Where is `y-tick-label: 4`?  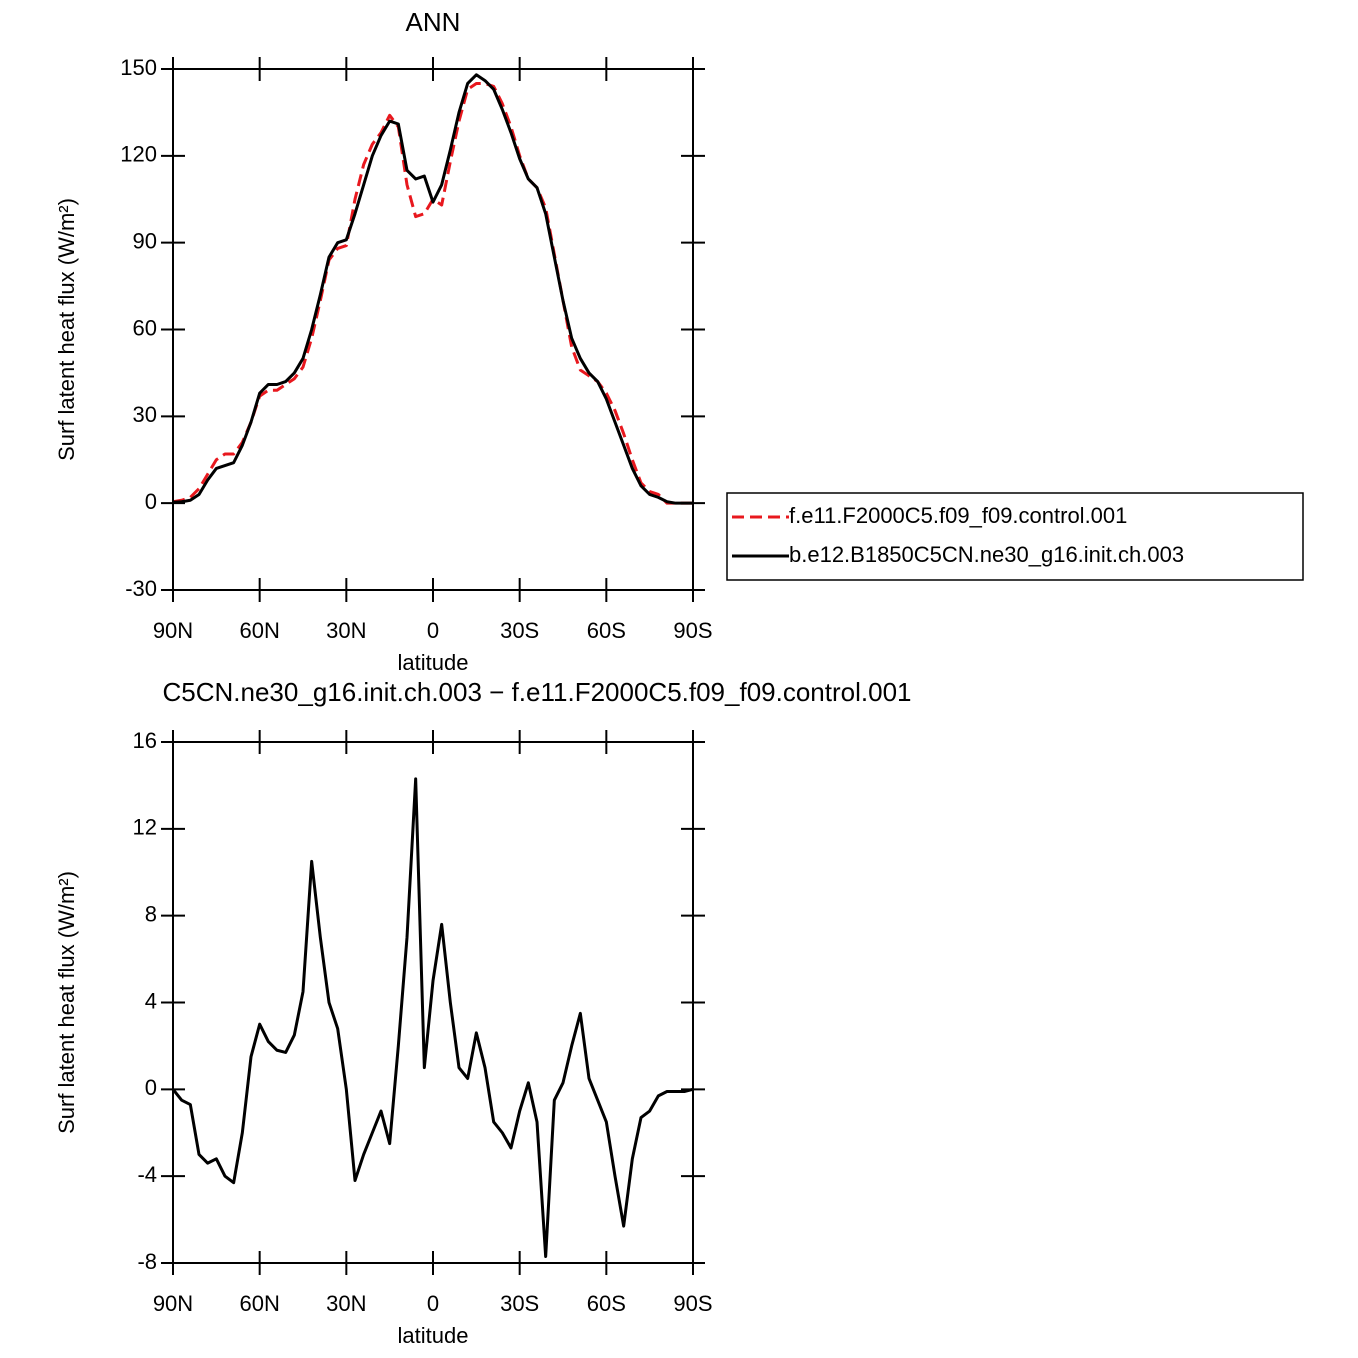 y-tick-label: 4 is located at coordinates (151, 1000).